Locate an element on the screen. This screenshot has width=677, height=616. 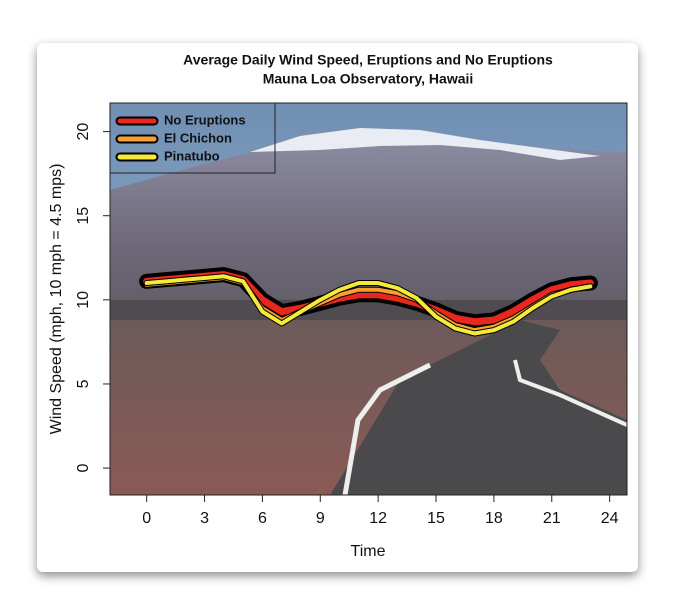
legend-box is located at coordinates (192, 138).